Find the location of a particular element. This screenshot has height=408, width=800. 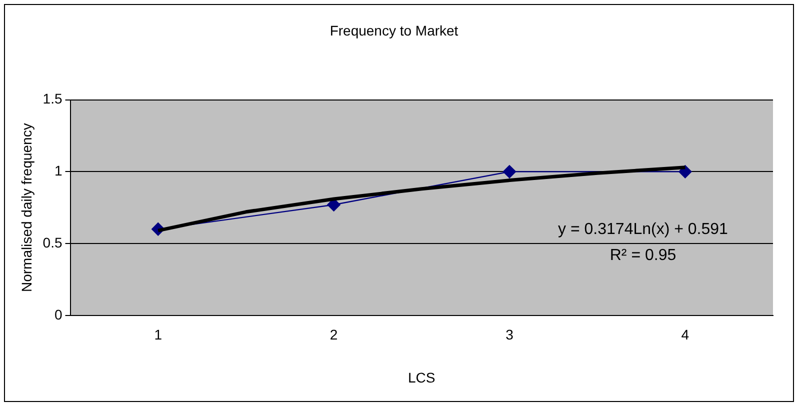

x-tick-label: 4 is located at coordinates (685, 334).